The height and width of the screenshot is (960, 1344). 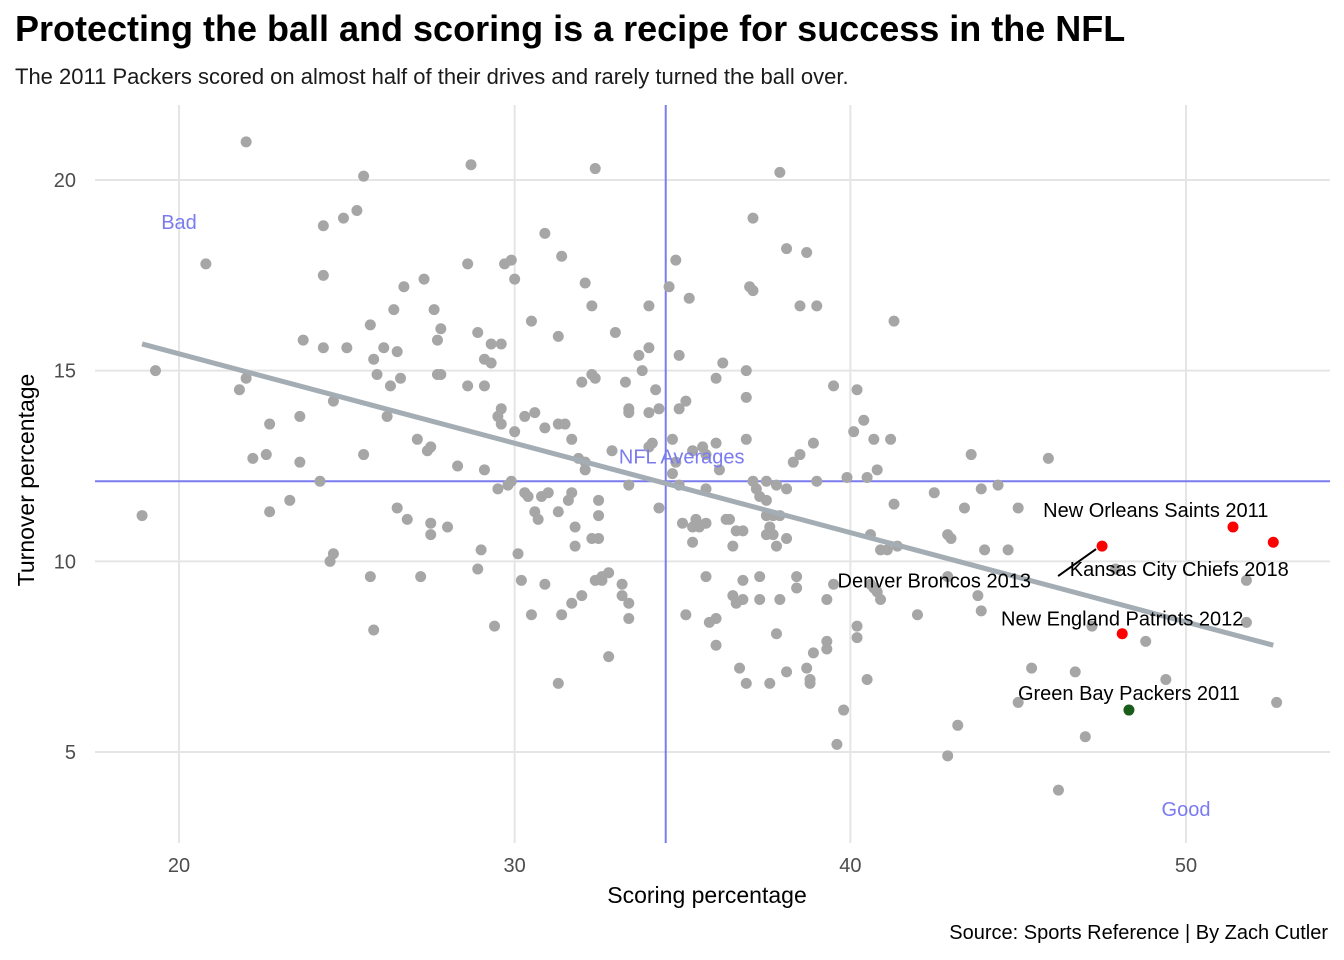 What do you see at coordinates (179, 223) in the screenshot?
I see `bad-label: Bad` at bounding box center [179, 223].